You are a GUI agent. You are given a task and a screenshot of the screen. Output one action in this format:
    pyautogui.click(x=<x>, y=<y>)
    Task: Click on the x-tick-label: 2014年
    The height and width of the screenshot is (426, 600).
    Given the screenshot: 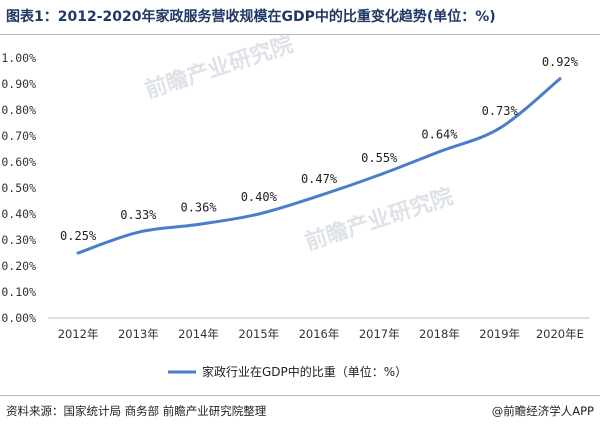 What is the action you would take?
    pyautogui.click(x=198, y=334)
    